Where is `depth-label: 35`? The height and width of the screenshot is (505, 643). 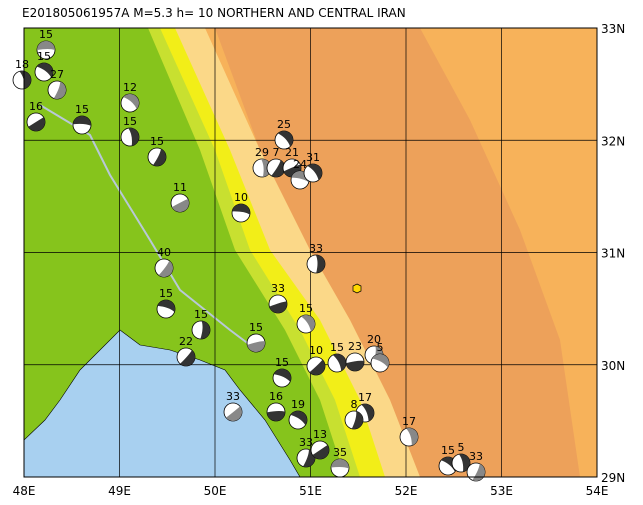
depth-label: 35 is located at coordinates (340, 452).